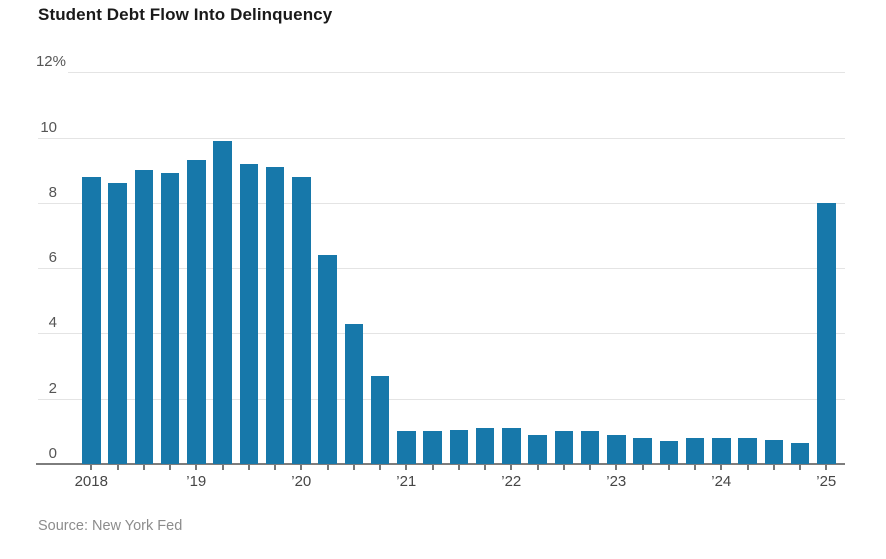 This screenshot has width=886, height=559. What do you see at coordinates (52, 388) in the screenshot?
I see `y-axis-label-2: 2` at bounding box center [52, 388].